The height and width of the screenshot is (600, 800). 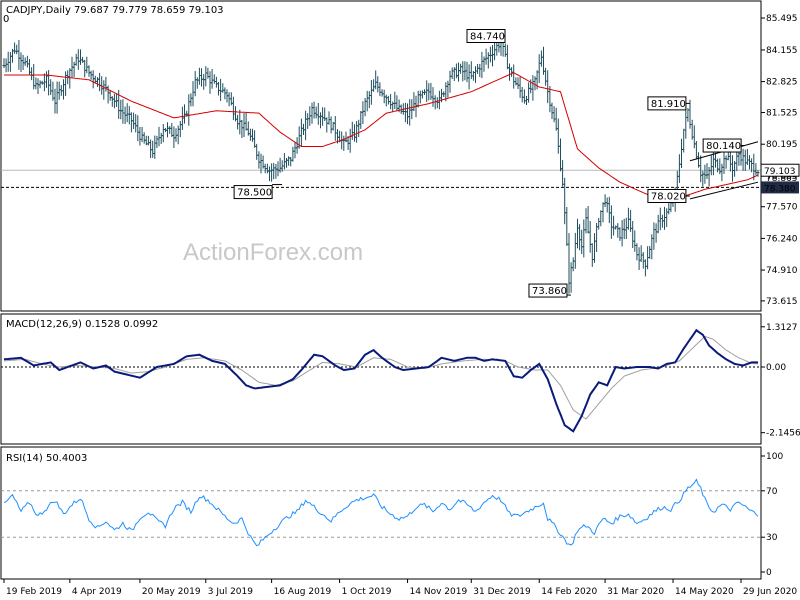 I want to click on price-tick-label: 82.825, so click(x=782, y=83).